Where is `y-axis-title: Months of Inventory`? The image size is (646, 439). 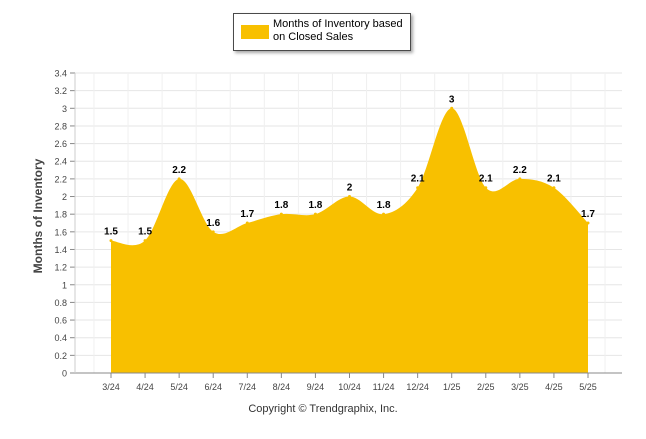 y-axis-title: Months of Inventory is located at coordinates (38, 216).